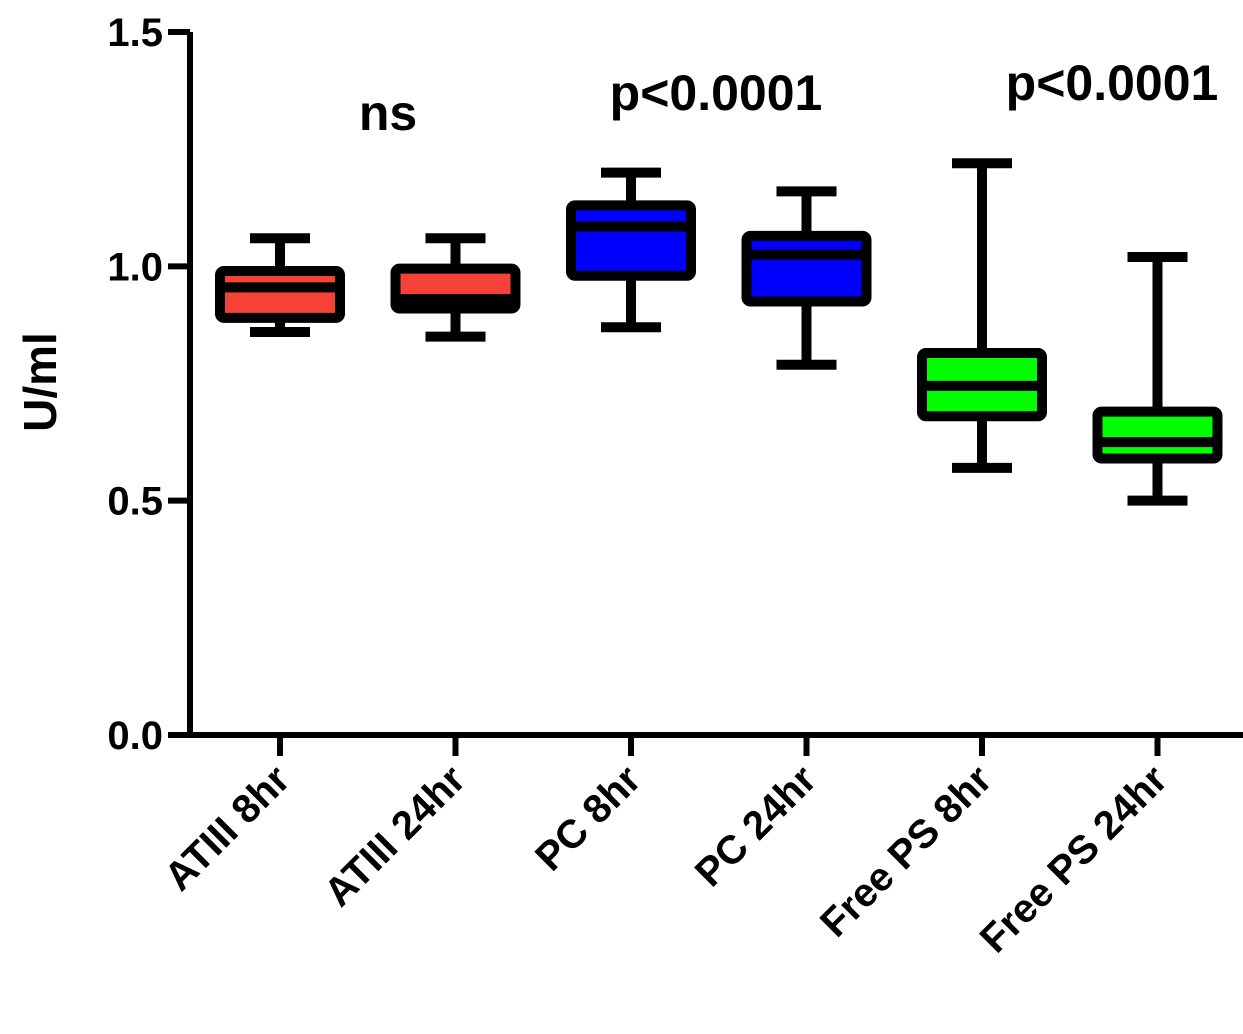 The image size is (1243, 1034). I want to click on y-axis-title: U/ml, so click(40, 382).